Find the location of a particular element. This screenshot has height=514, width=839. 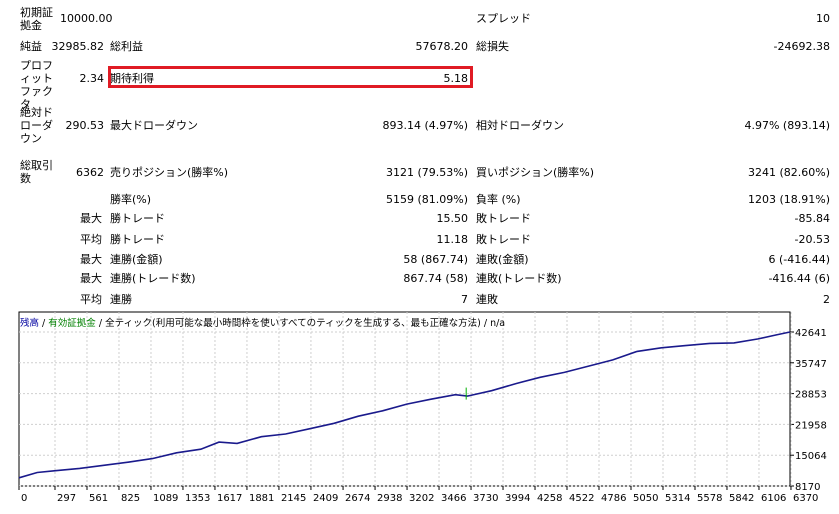

x-tick-label: 1089 is located at coordinates (165, 498).